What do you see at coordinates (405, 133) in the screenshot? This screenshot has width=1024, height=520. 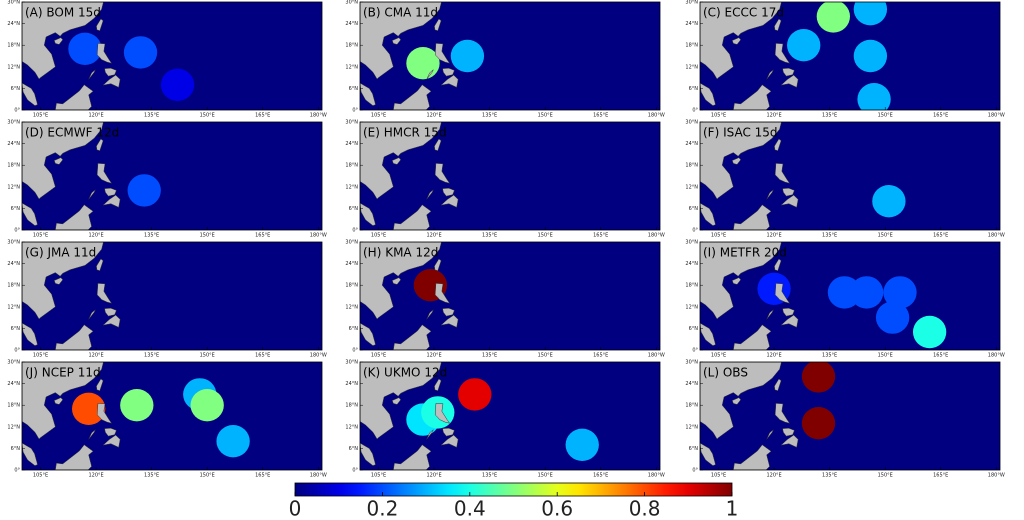 I see `panel-title: (E) HMCR 15d` at bounding box center [405, 133].